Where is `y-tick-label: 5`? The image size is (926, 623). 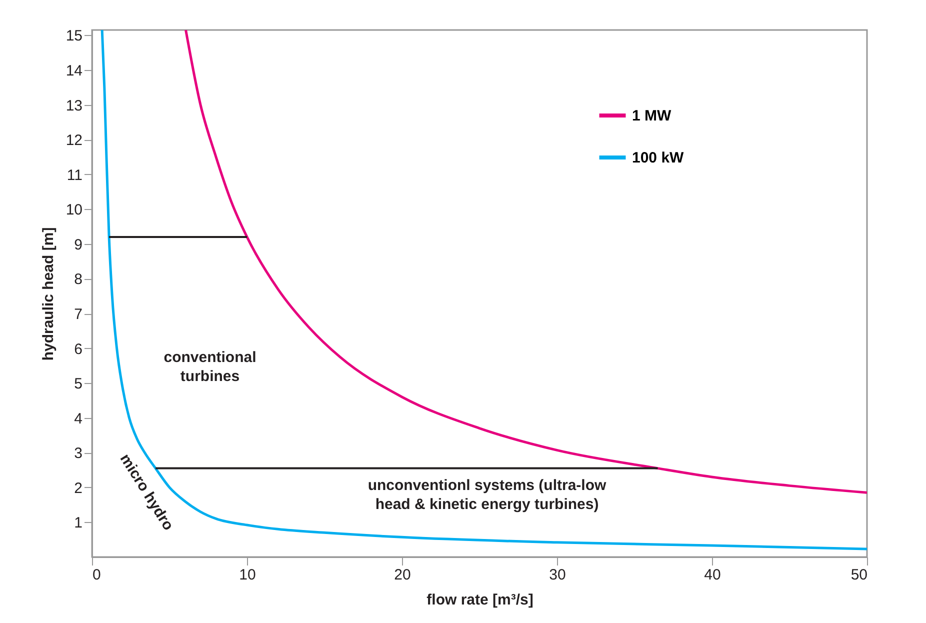 y-tick-label: 5 is located at coordinates (78, 384).